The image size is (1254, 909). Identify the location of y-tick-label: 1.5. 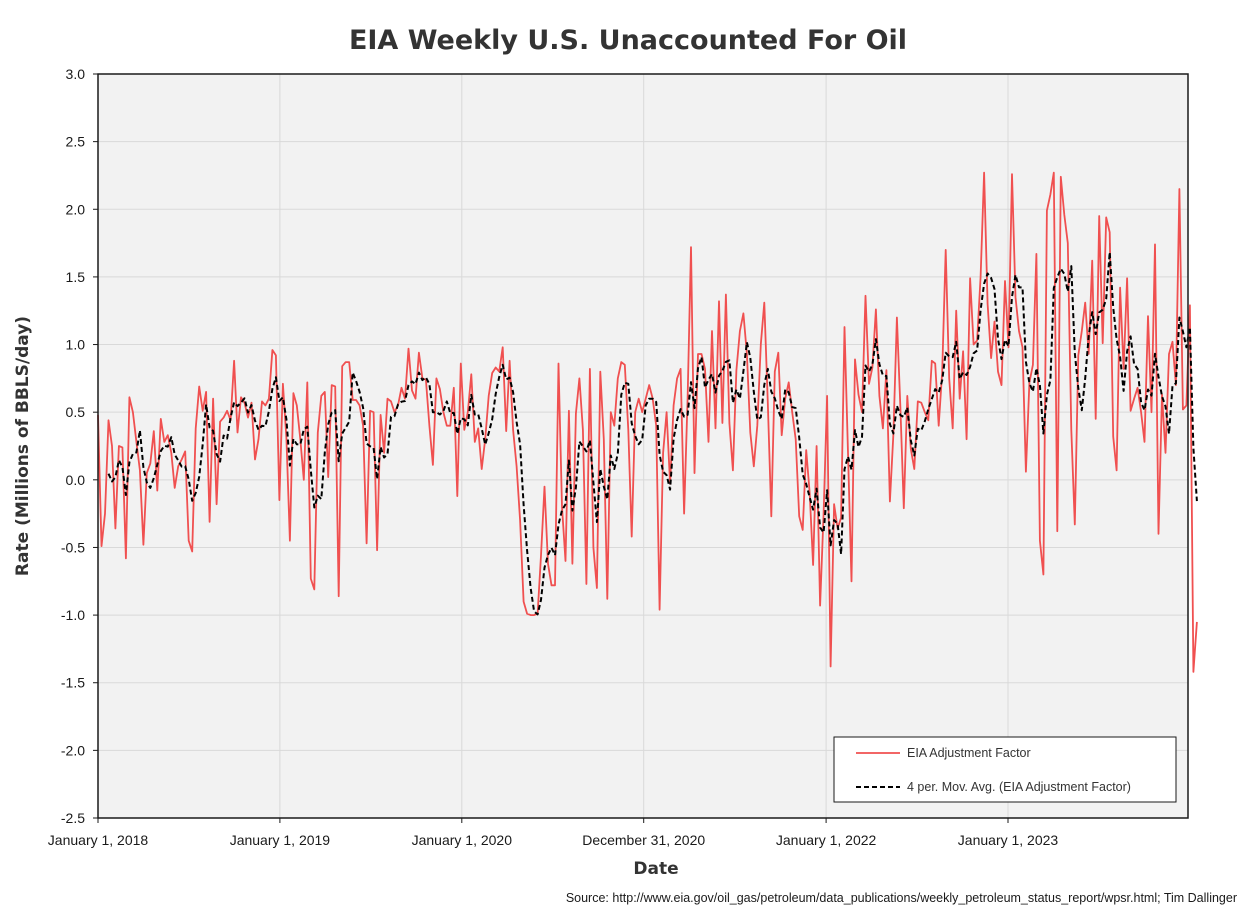
(76, 277).